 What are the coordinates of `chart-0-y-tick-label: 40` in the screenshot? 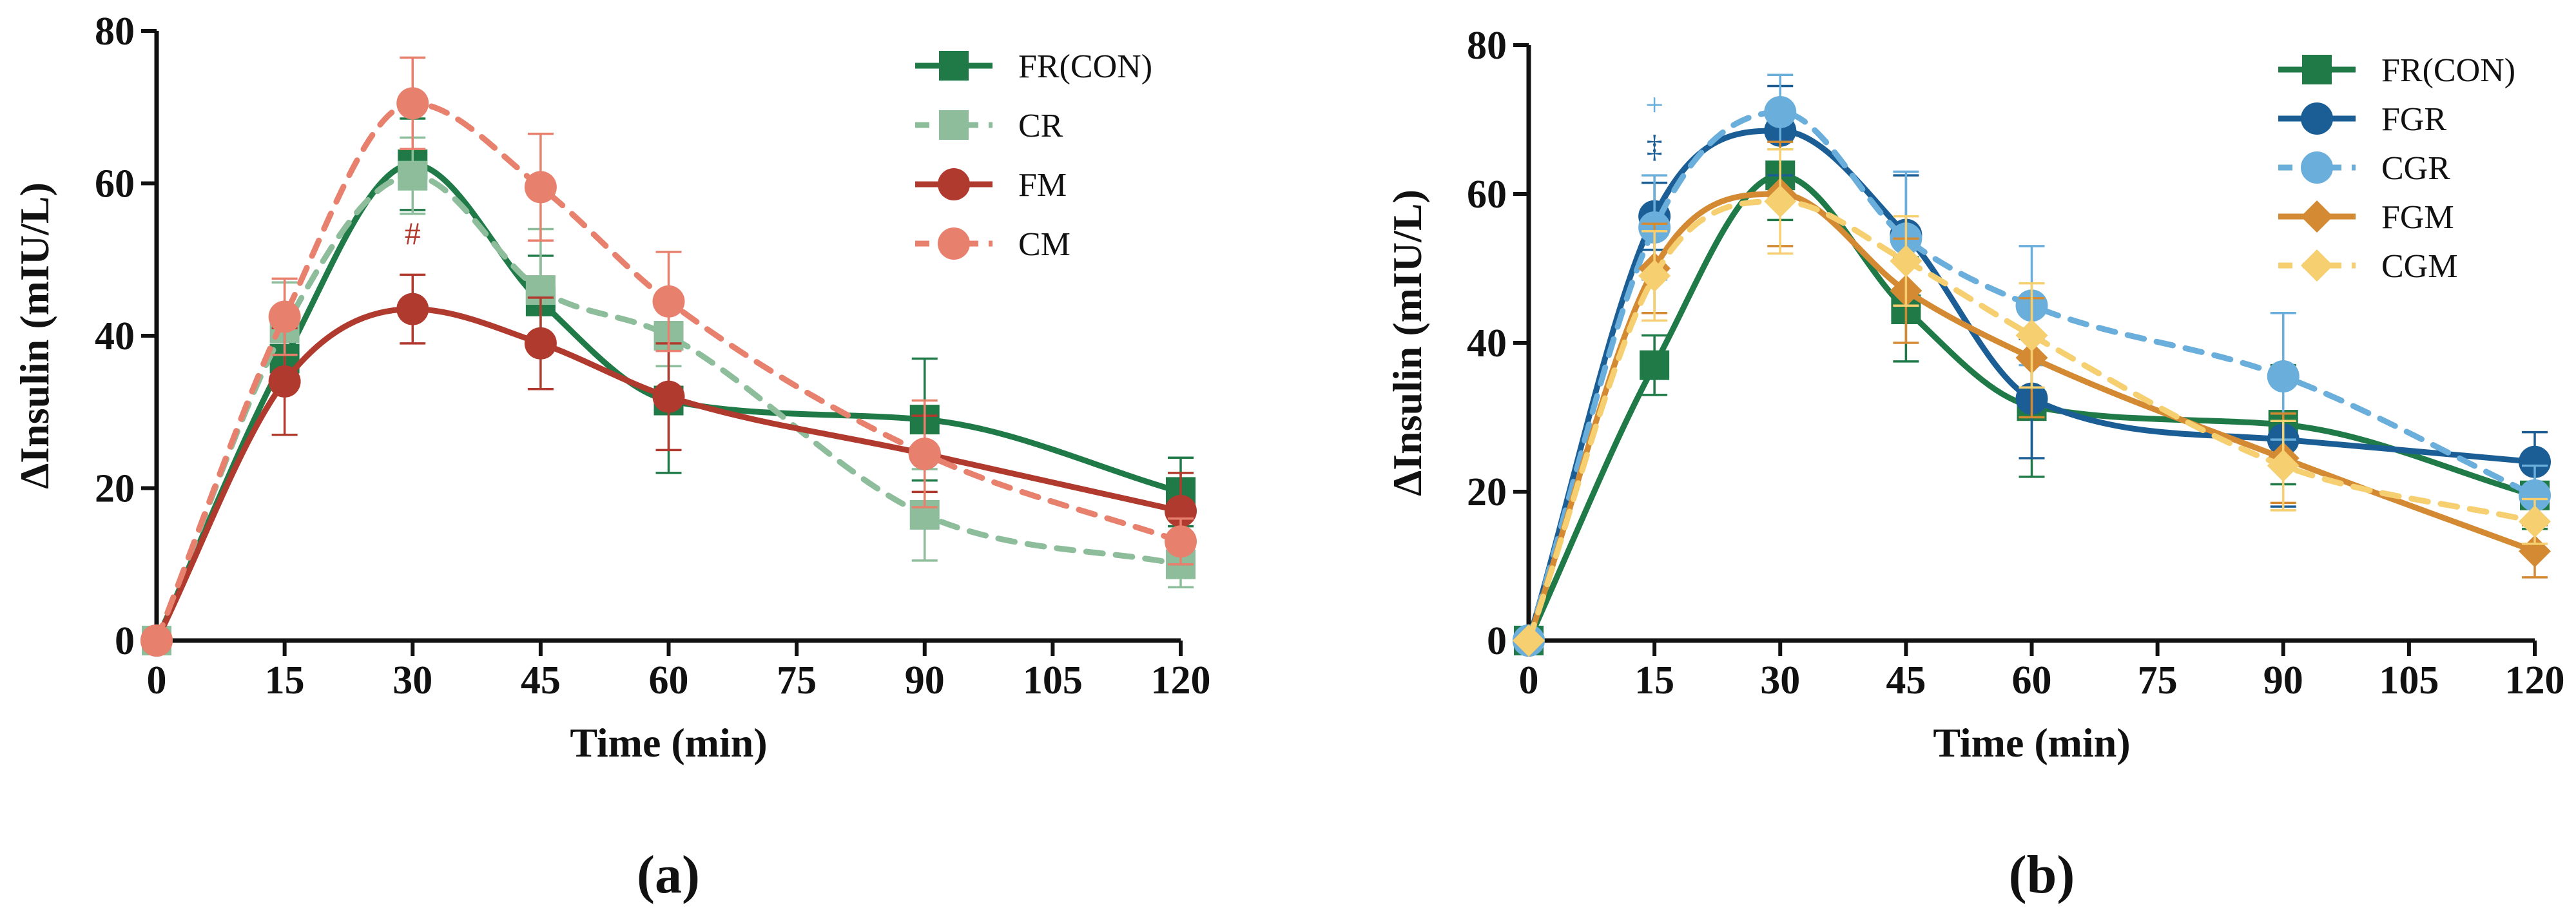 It's located at (115, 336).